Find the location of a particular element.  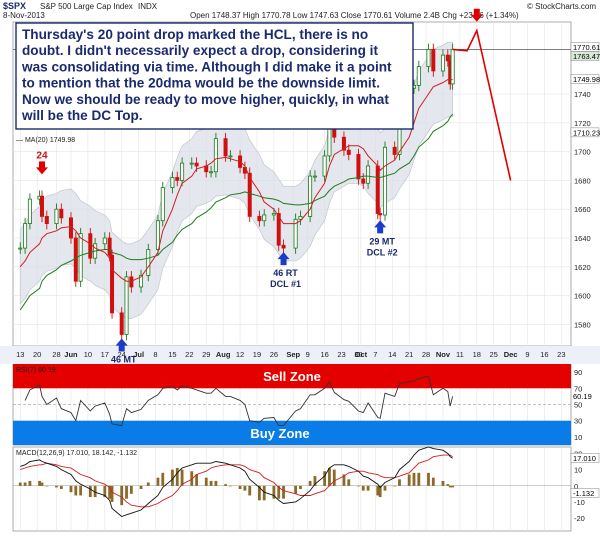

rsi-legend: RSI(7) 60.19 is located at coordinates (36, 370).